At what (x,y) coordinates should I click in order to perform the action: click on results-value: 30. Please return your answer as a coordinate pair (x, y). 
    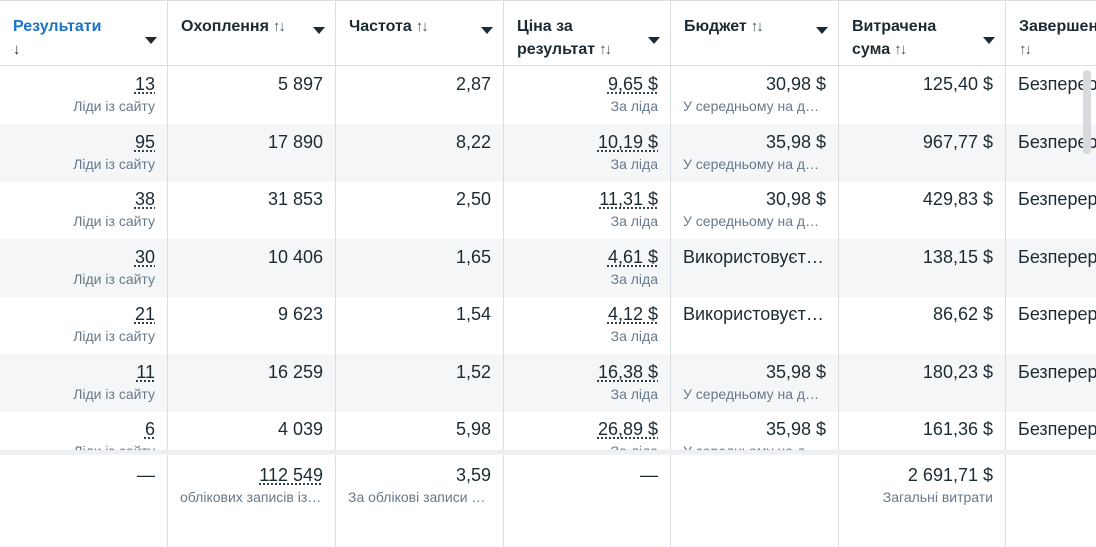
    Looking at the image, I should click on (144, 257).